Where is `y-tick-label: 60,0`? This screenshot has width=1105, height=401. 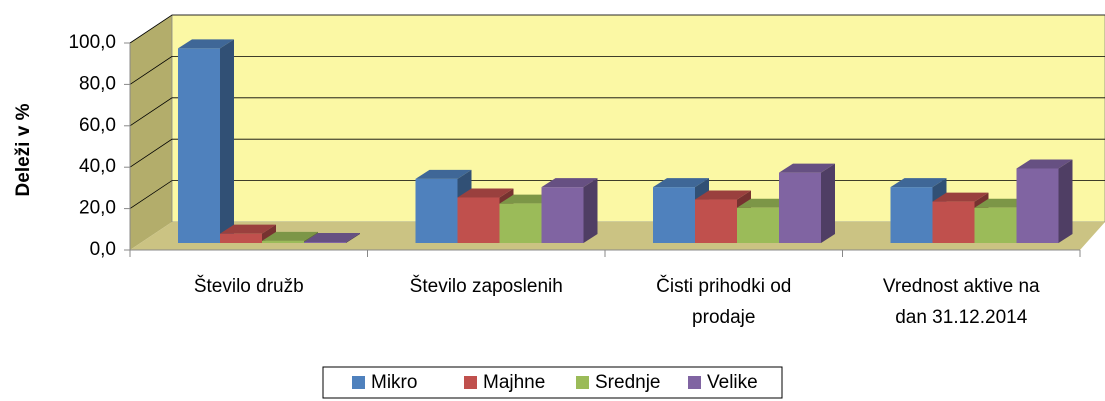 y-tick-label: 60,0 is located at coordinates (97, 125).